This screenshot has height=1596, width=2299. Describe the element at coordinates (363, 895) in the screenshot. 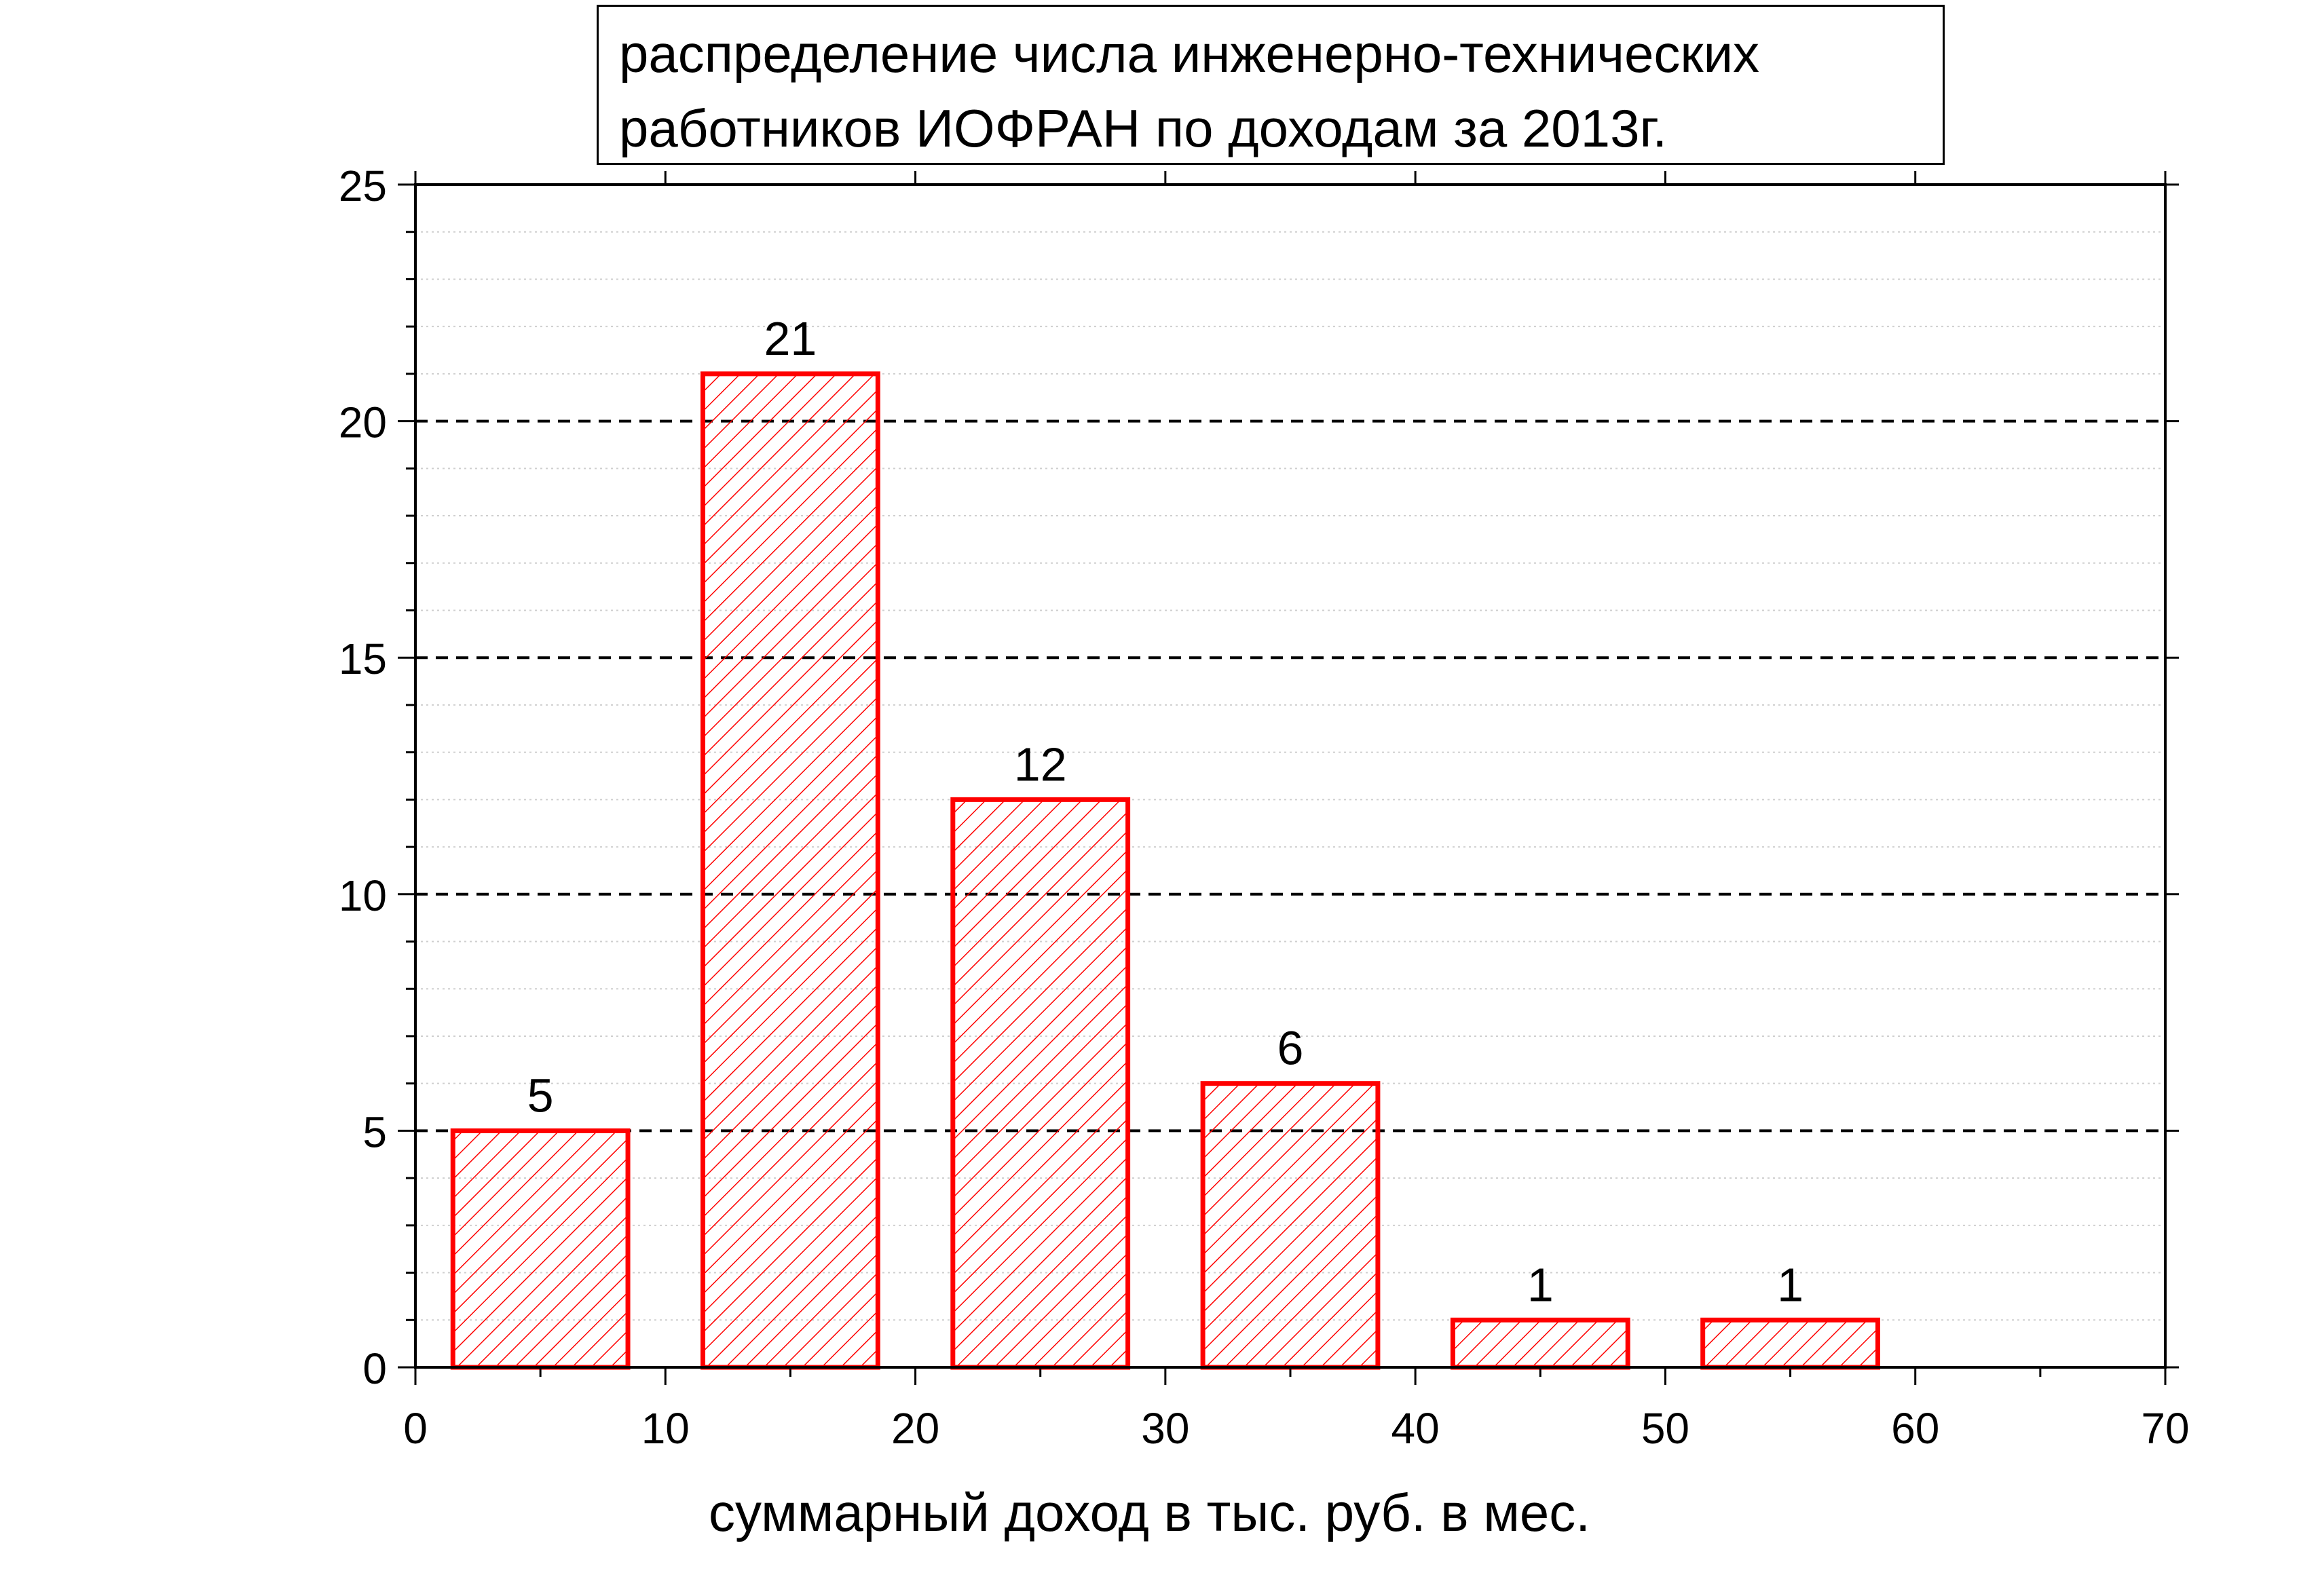

I see `y-tick-label: 10` at that location.